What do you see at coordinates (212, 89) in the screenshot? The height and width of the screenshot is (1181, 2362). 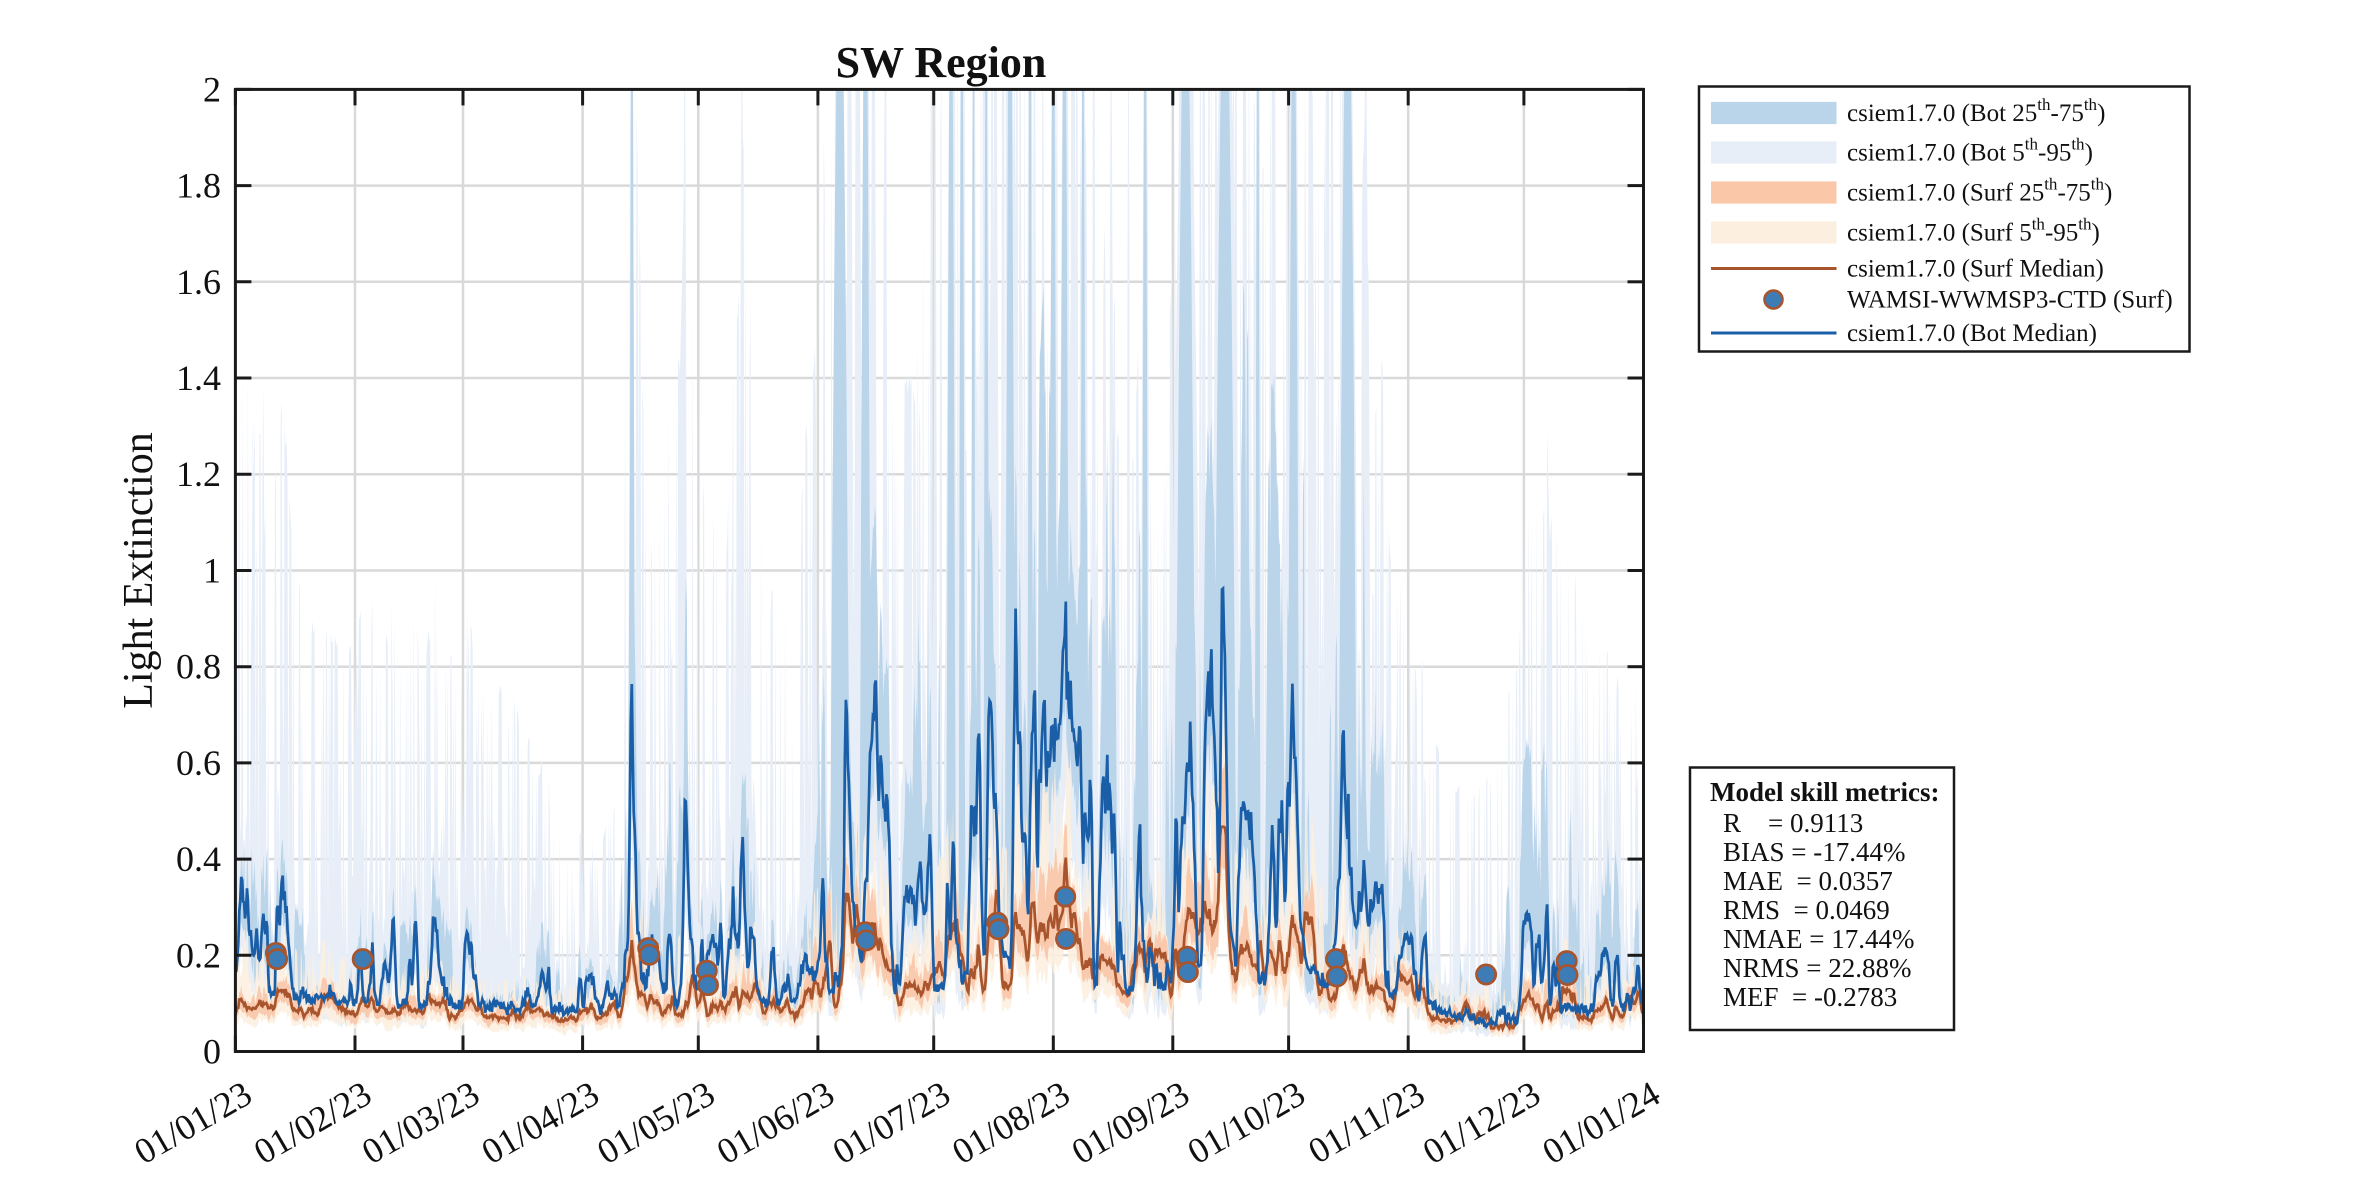 I see `svg-text: 2` at bounding box center [212, 89].